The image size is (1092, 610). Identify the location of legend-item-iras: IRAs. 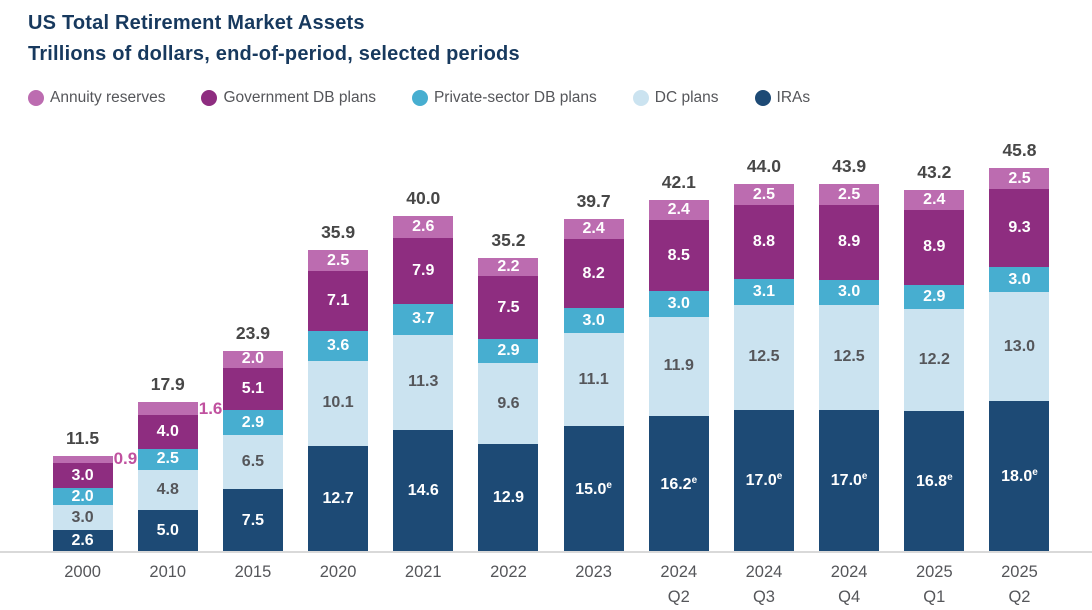
(782, 98).